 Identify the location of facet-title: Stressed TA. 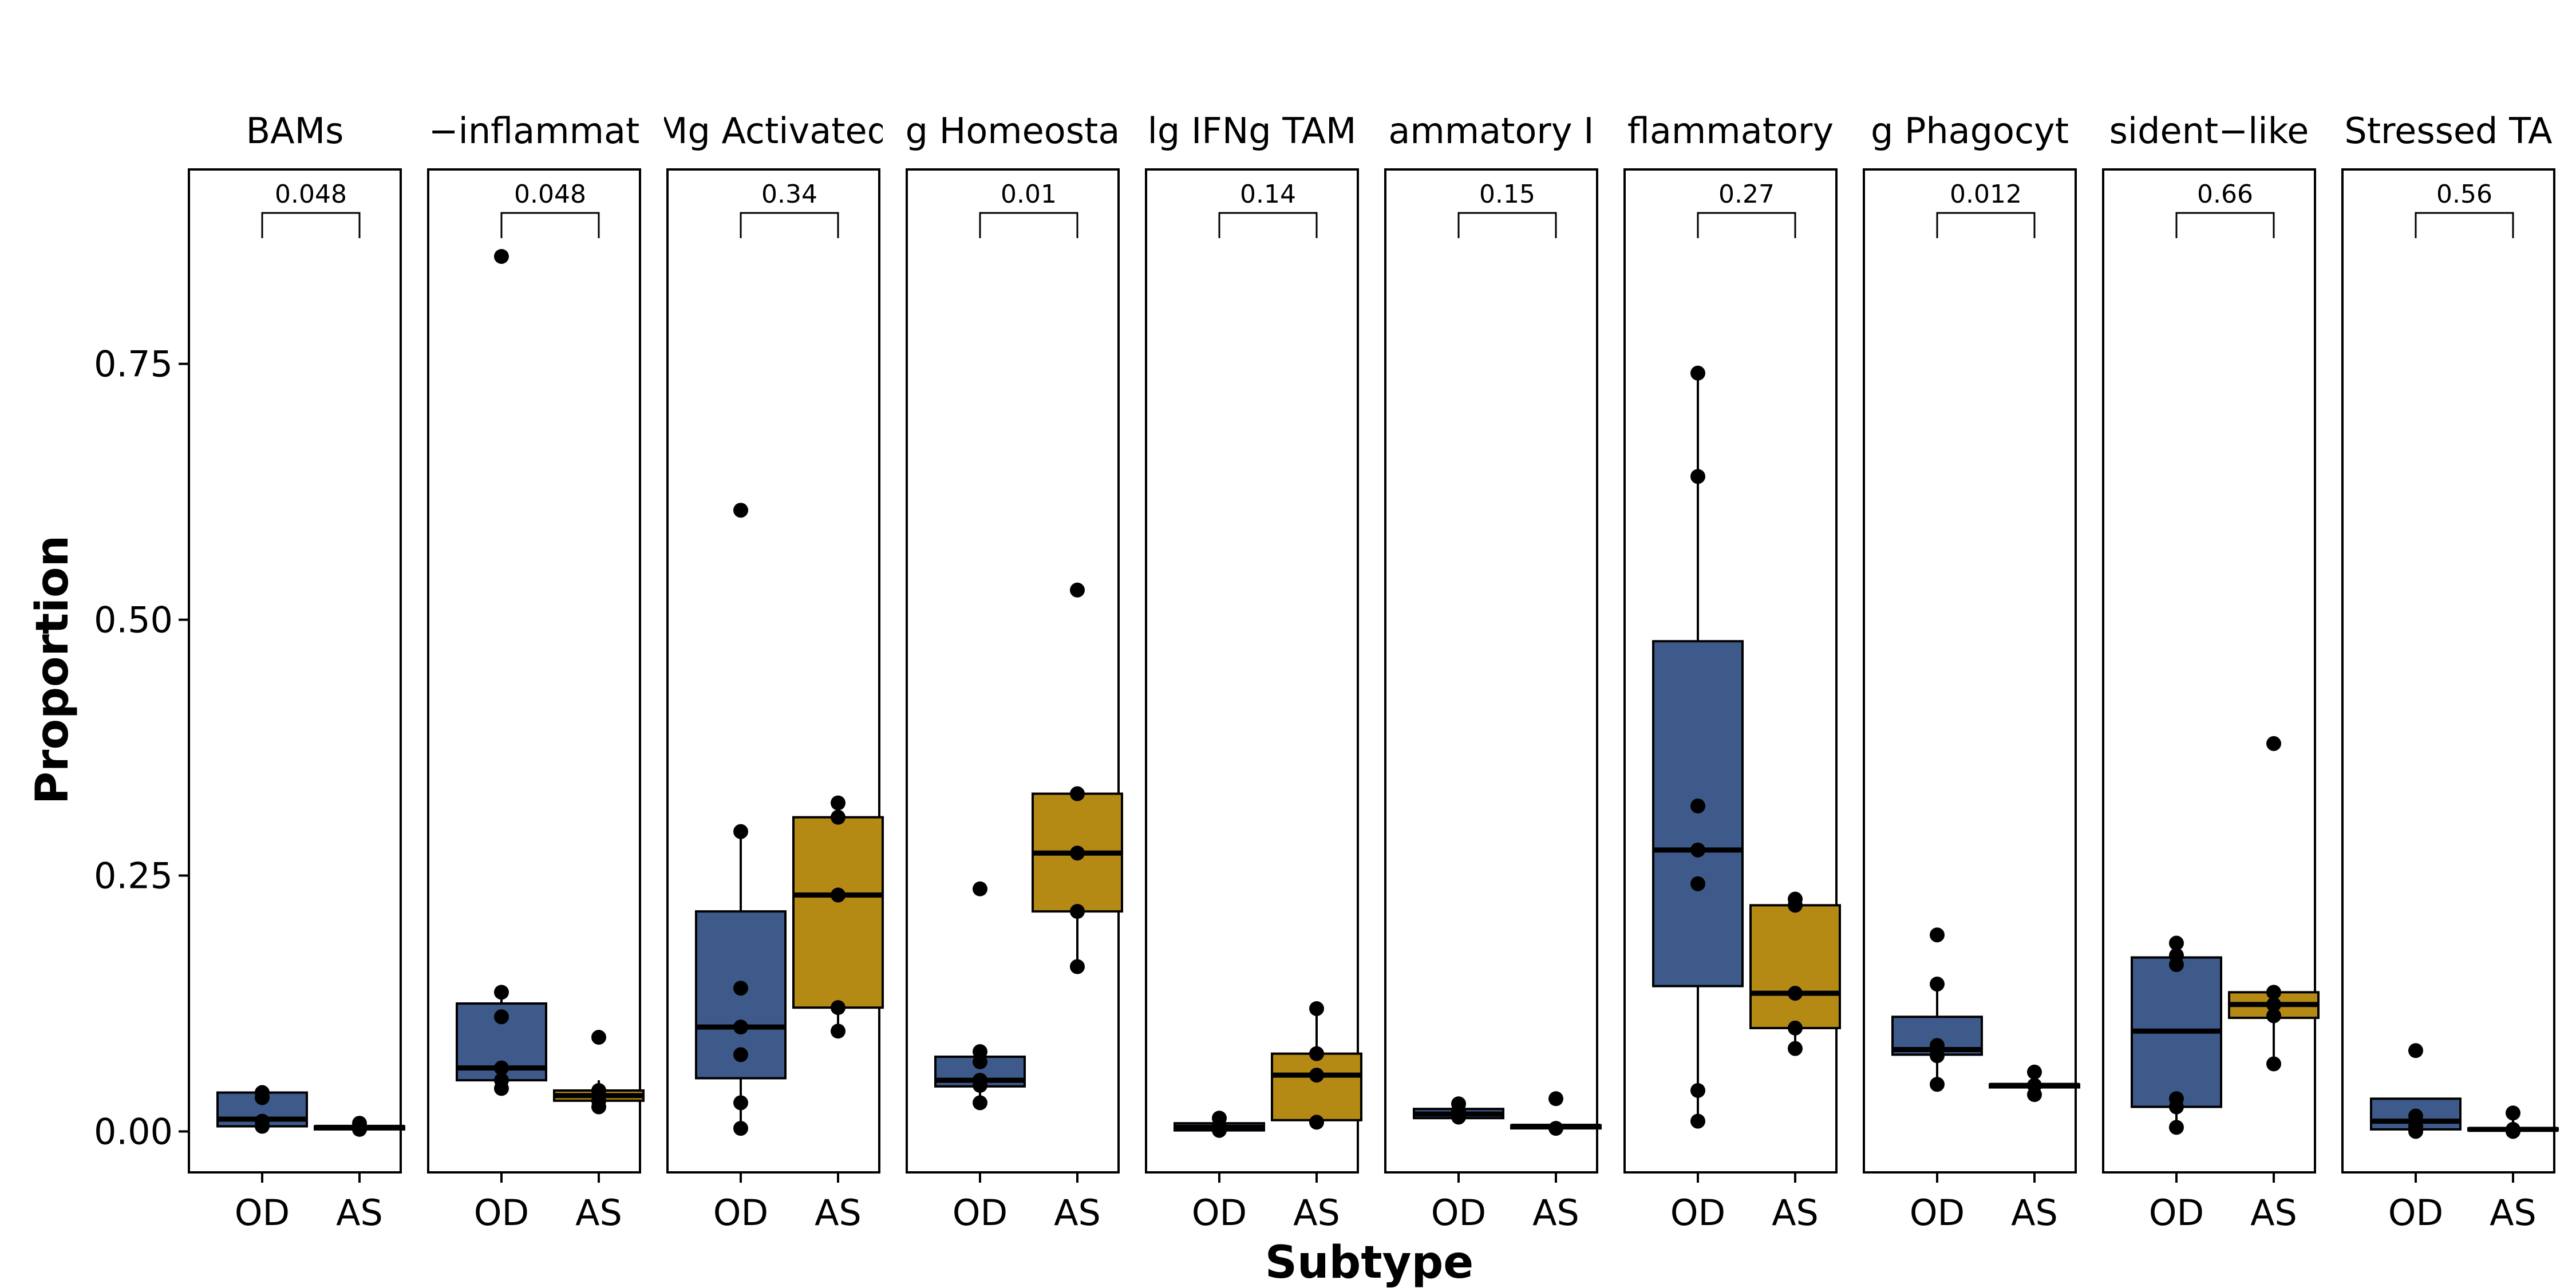
(2448, 131).